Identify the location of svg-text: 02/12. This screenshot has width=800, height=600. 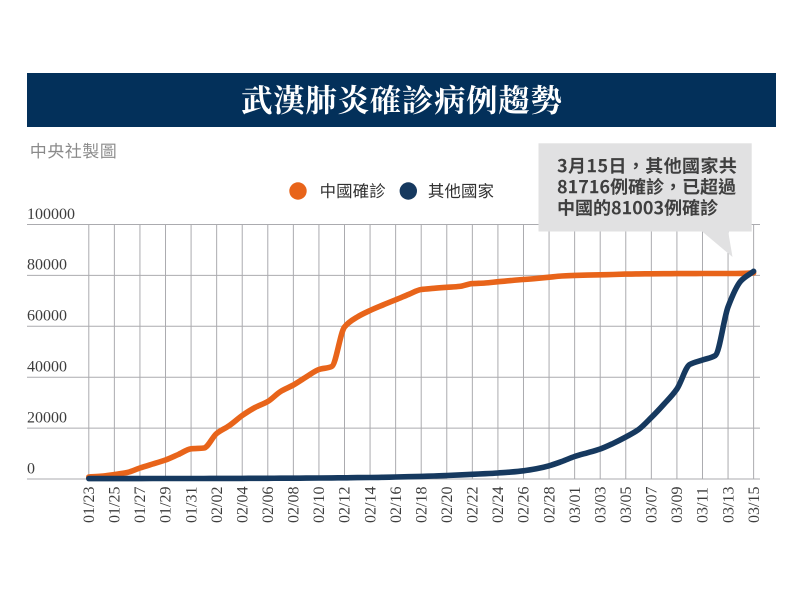
(345, 505).